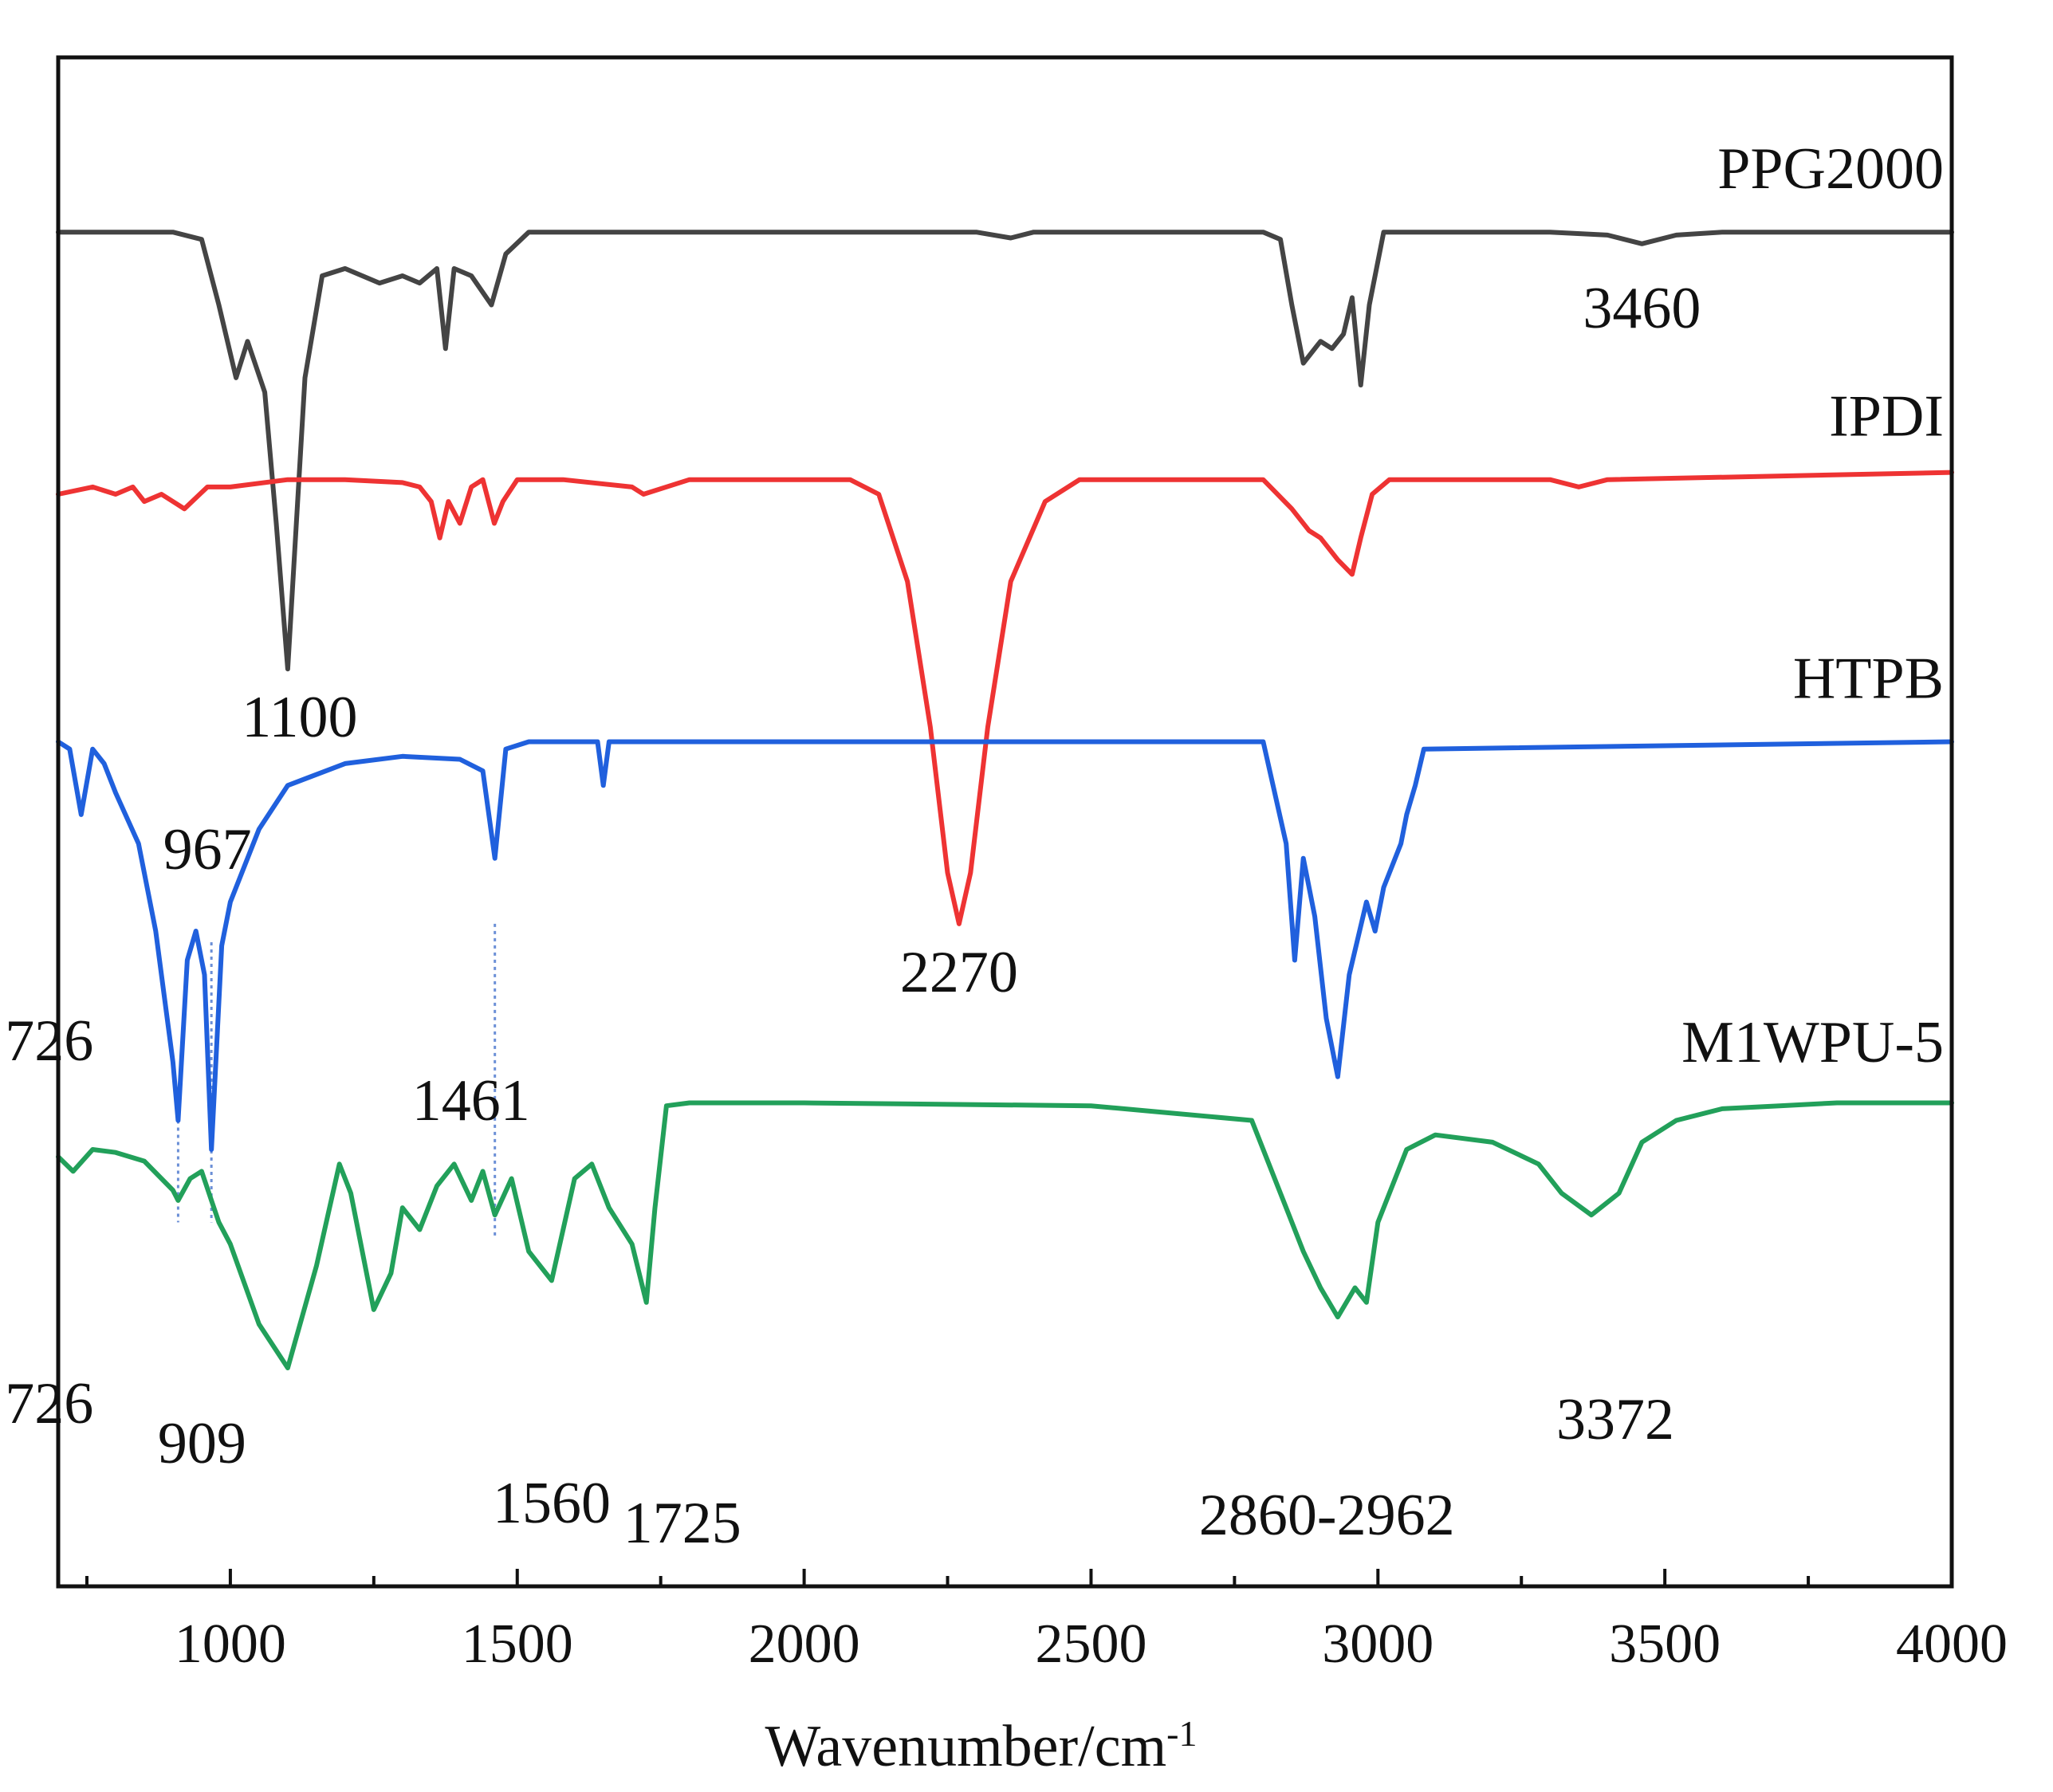  Describe the element at coordinates (1327, 1516) in the screenshot. I see `peak-label-m1wpu-5-2860-2962: 2860-2962` at that location.